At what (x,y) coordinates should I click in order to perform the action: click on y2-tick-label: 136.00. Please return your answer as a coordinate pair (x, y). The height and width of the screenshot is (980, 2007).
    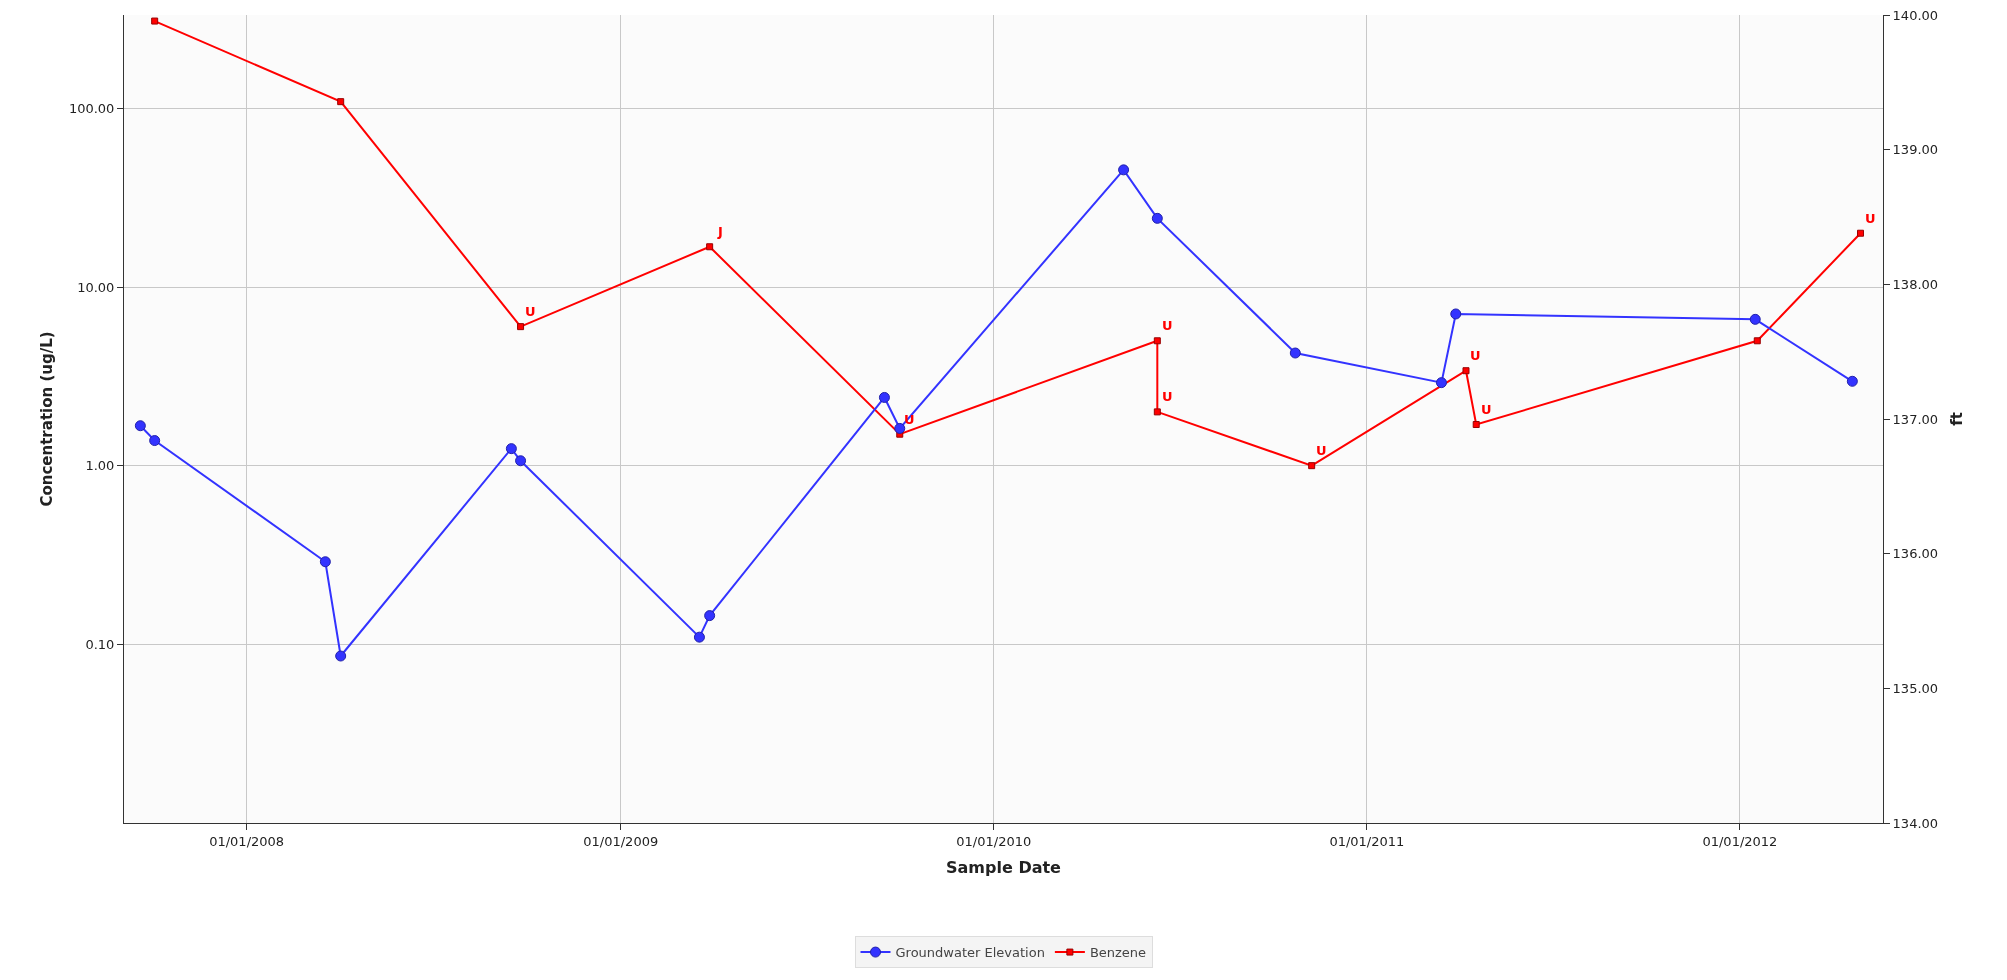
    Looking at the image, I should click on (1915, 554).